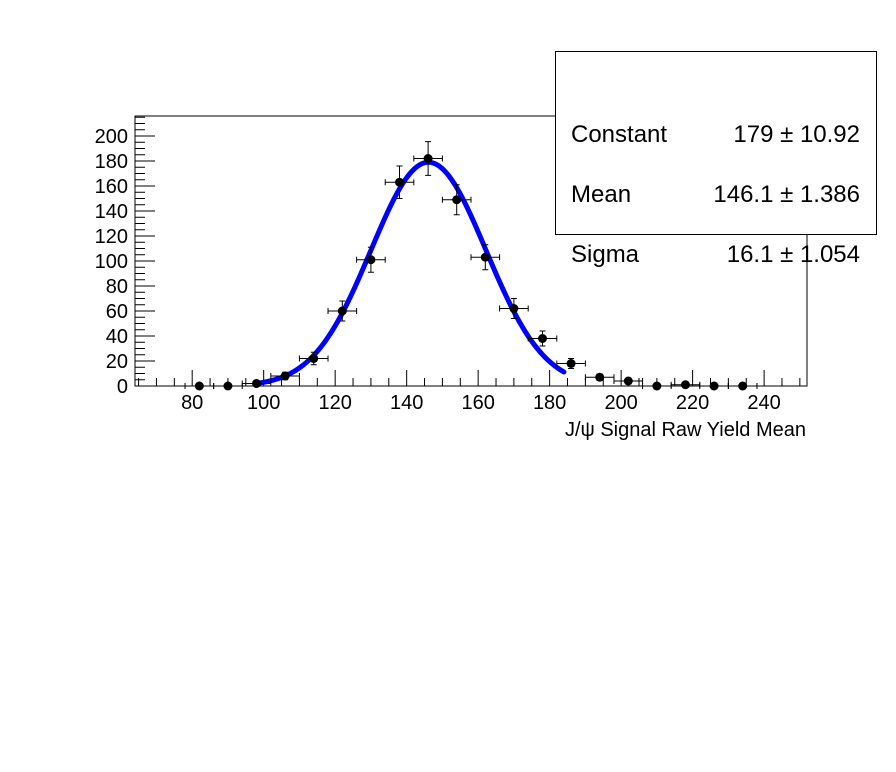 This screenshot has width=896, height=772. What do you see at coordinates (111, 162) in the screenshot?
I see `y-tick-label: 180` at bounding box center [111, 162].